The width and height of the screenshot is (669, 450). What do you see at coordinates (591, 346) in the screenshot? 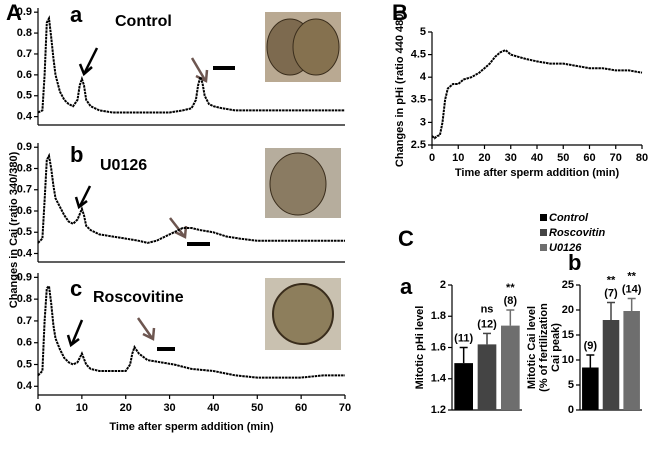
I see `n-label: (9)` at bounding box center [591, 346].